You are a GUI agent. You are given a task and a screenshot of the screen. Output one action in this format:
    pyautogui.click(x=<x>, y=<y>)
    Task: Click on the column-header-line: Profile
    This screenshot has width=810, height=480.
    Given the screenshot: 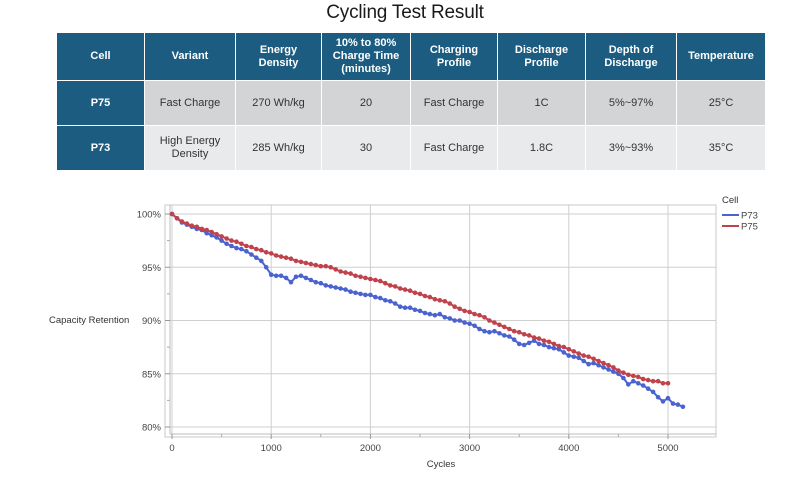 What is the action you would take?
    pyautogui.click(x=541, y=62)
    